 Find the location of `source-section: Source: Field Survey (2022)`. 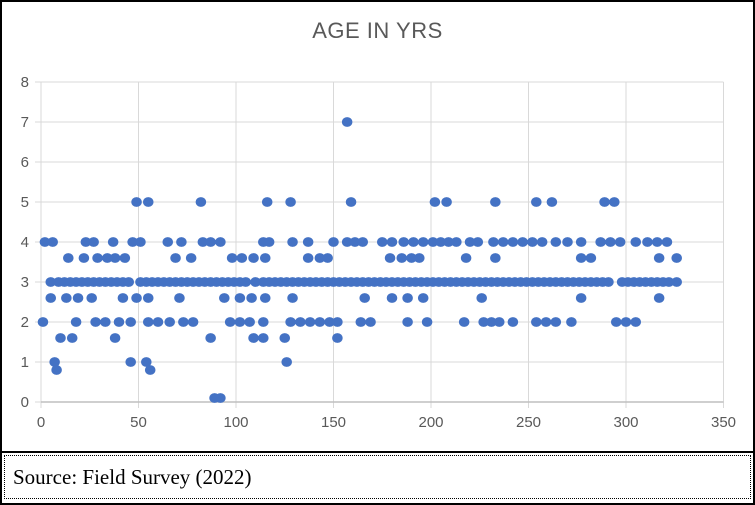

source-section: Source: Field Survey (2022) is located at coordinates (377, 477).